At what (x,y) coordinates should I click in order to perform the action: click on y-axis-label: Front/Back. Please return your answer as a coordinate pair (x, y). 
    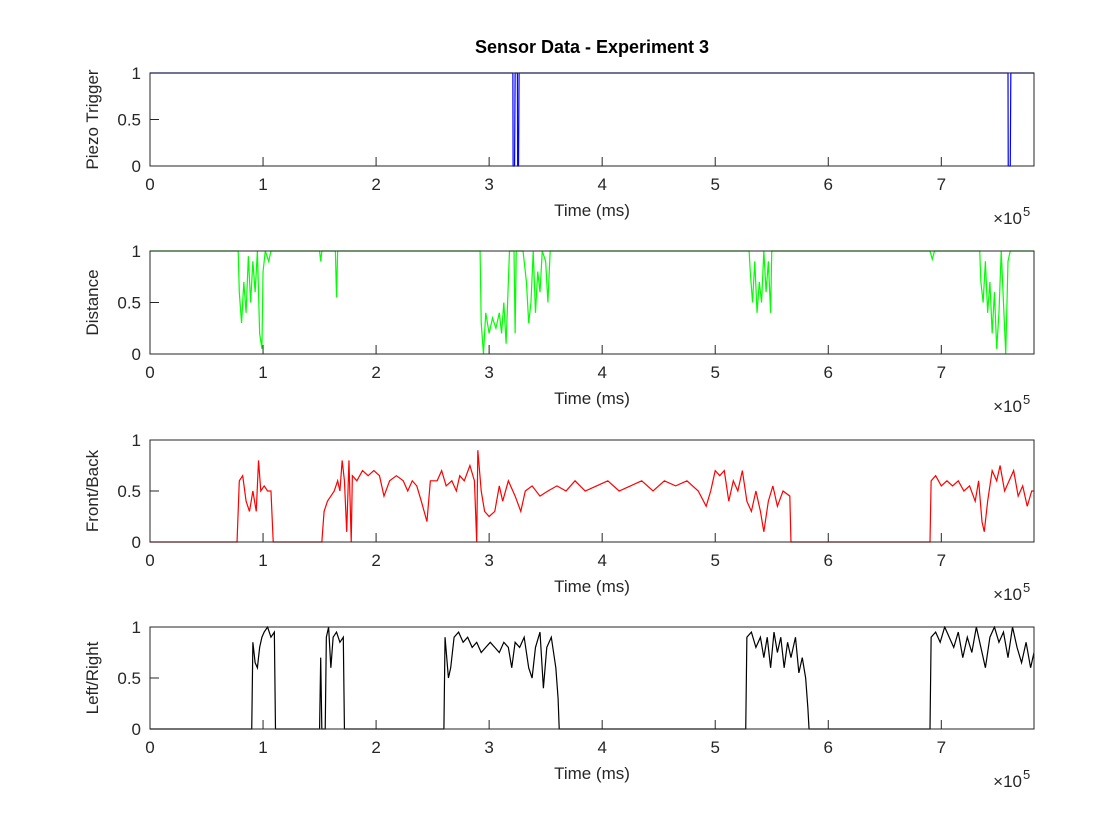
    Looking at the image, I should click on (92, 490).